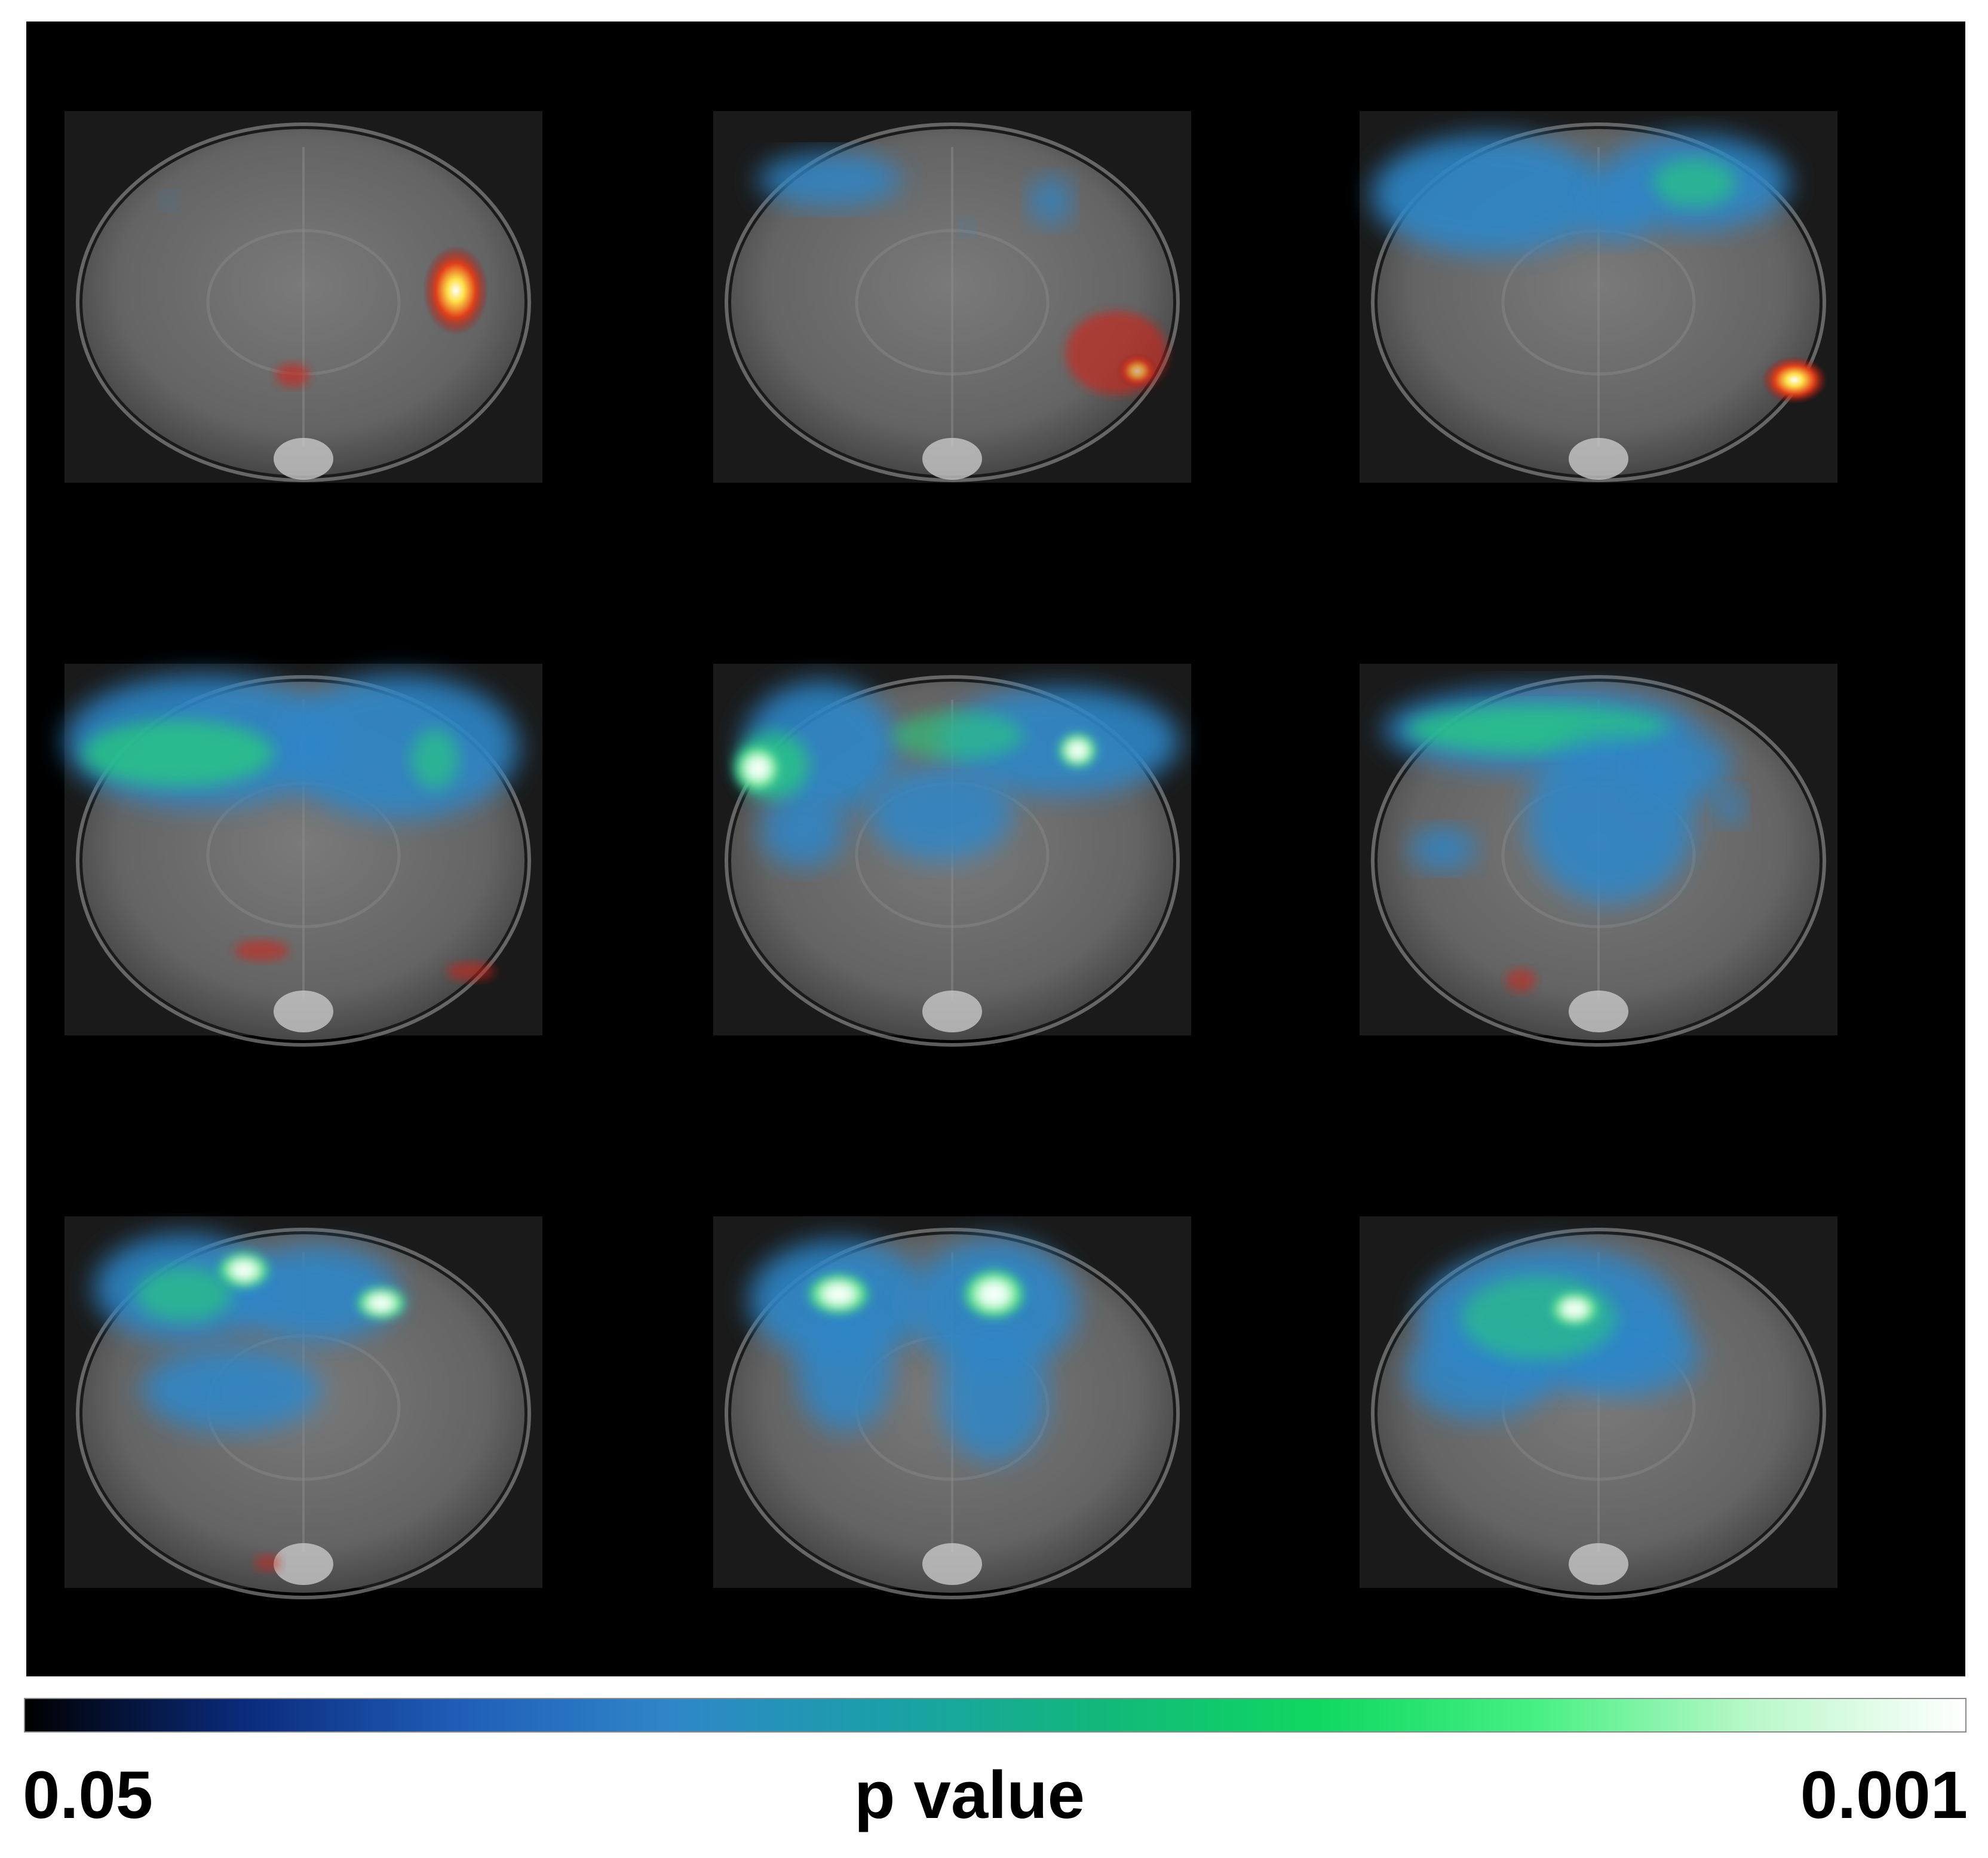 The height and width of the screenshot is (1858, 1988). I want to click on brain-slice-r1-c2, so click(952, 297).